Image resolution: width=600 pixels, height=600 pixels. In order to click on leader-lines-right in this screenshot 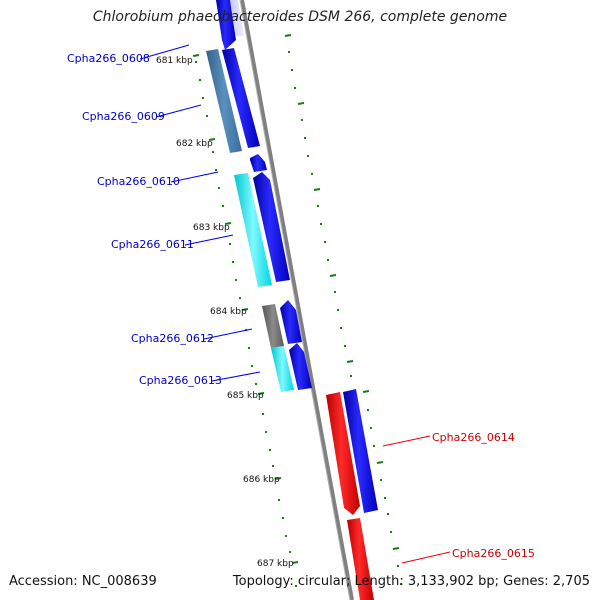, I will do `click(416, 499)`.